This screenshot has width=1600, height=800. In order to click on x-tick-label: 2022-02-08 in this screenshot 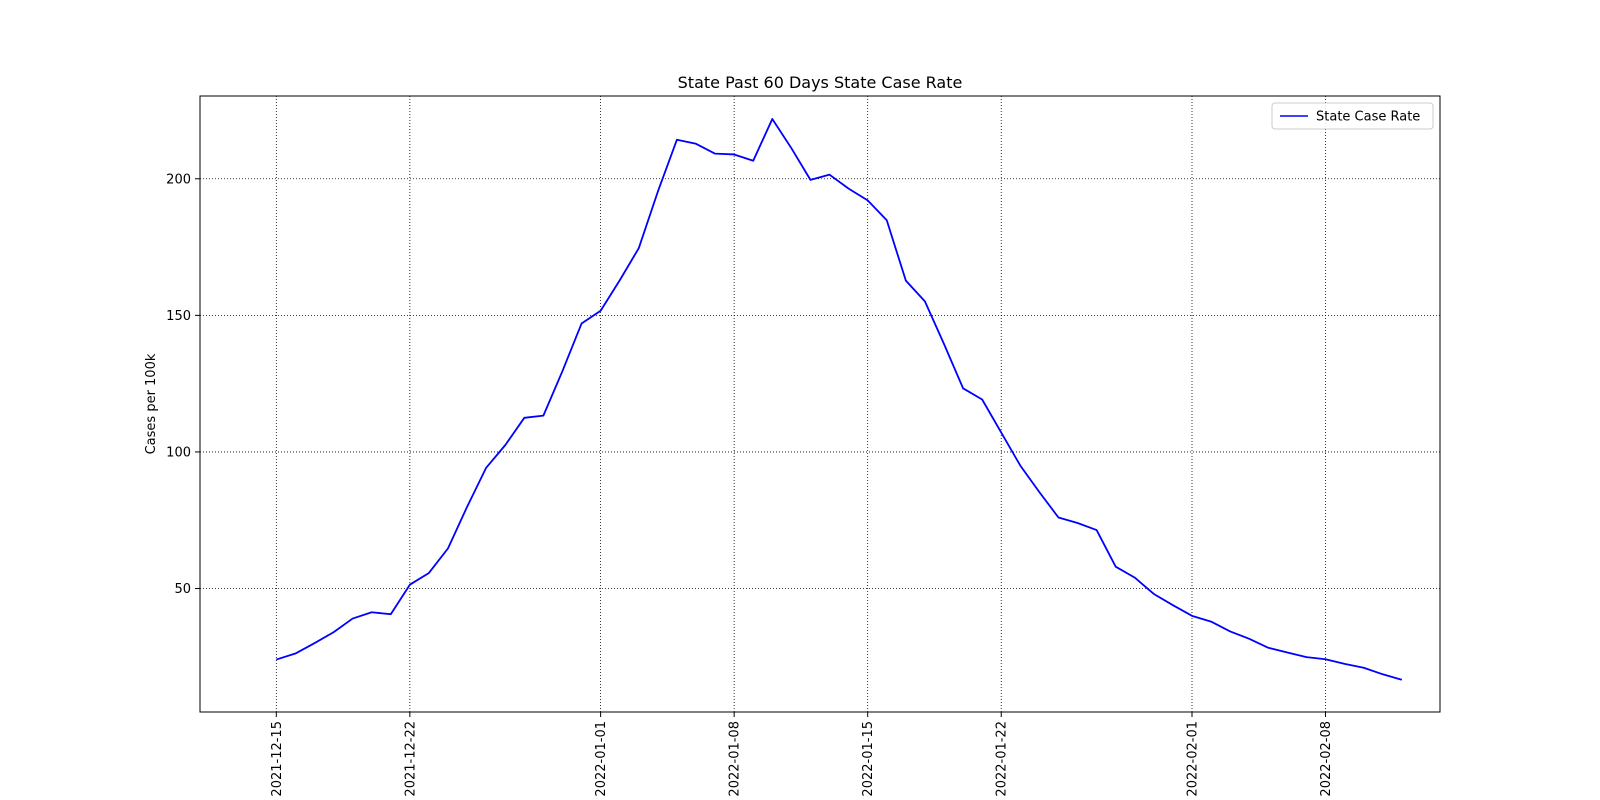, I will do `click(1326, 759)`.